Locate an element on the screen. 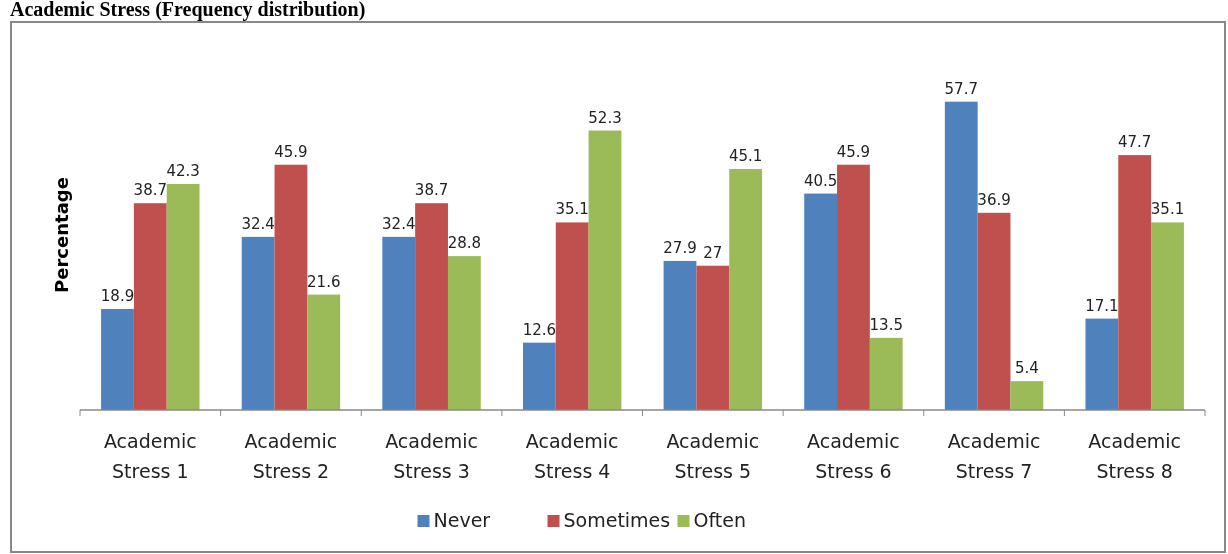 The image size is (1228, 554). y-axis-title: Percentage is located at coordinates (61, 235).